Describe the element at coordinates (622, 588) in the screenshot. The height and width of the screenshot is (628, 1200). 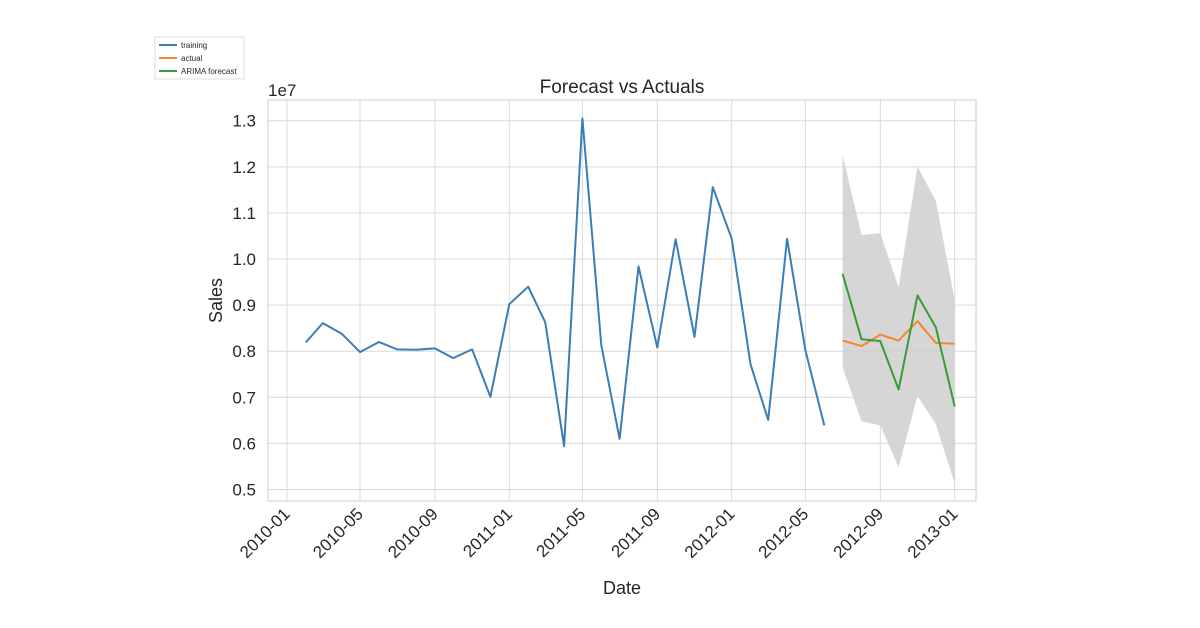
I see `x-axis-label: Date` at that location.